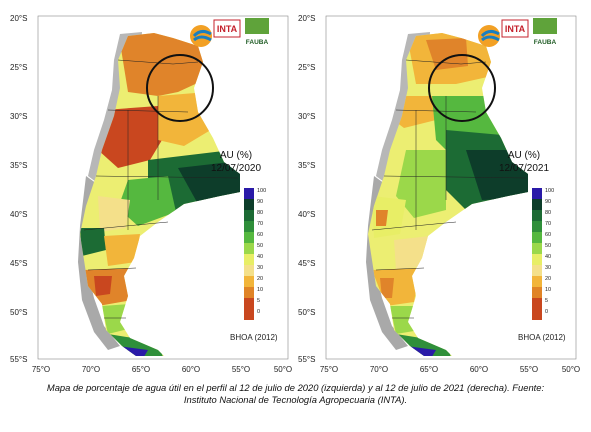  I want to click on legend-tick-label: 60, so click(548, 235).